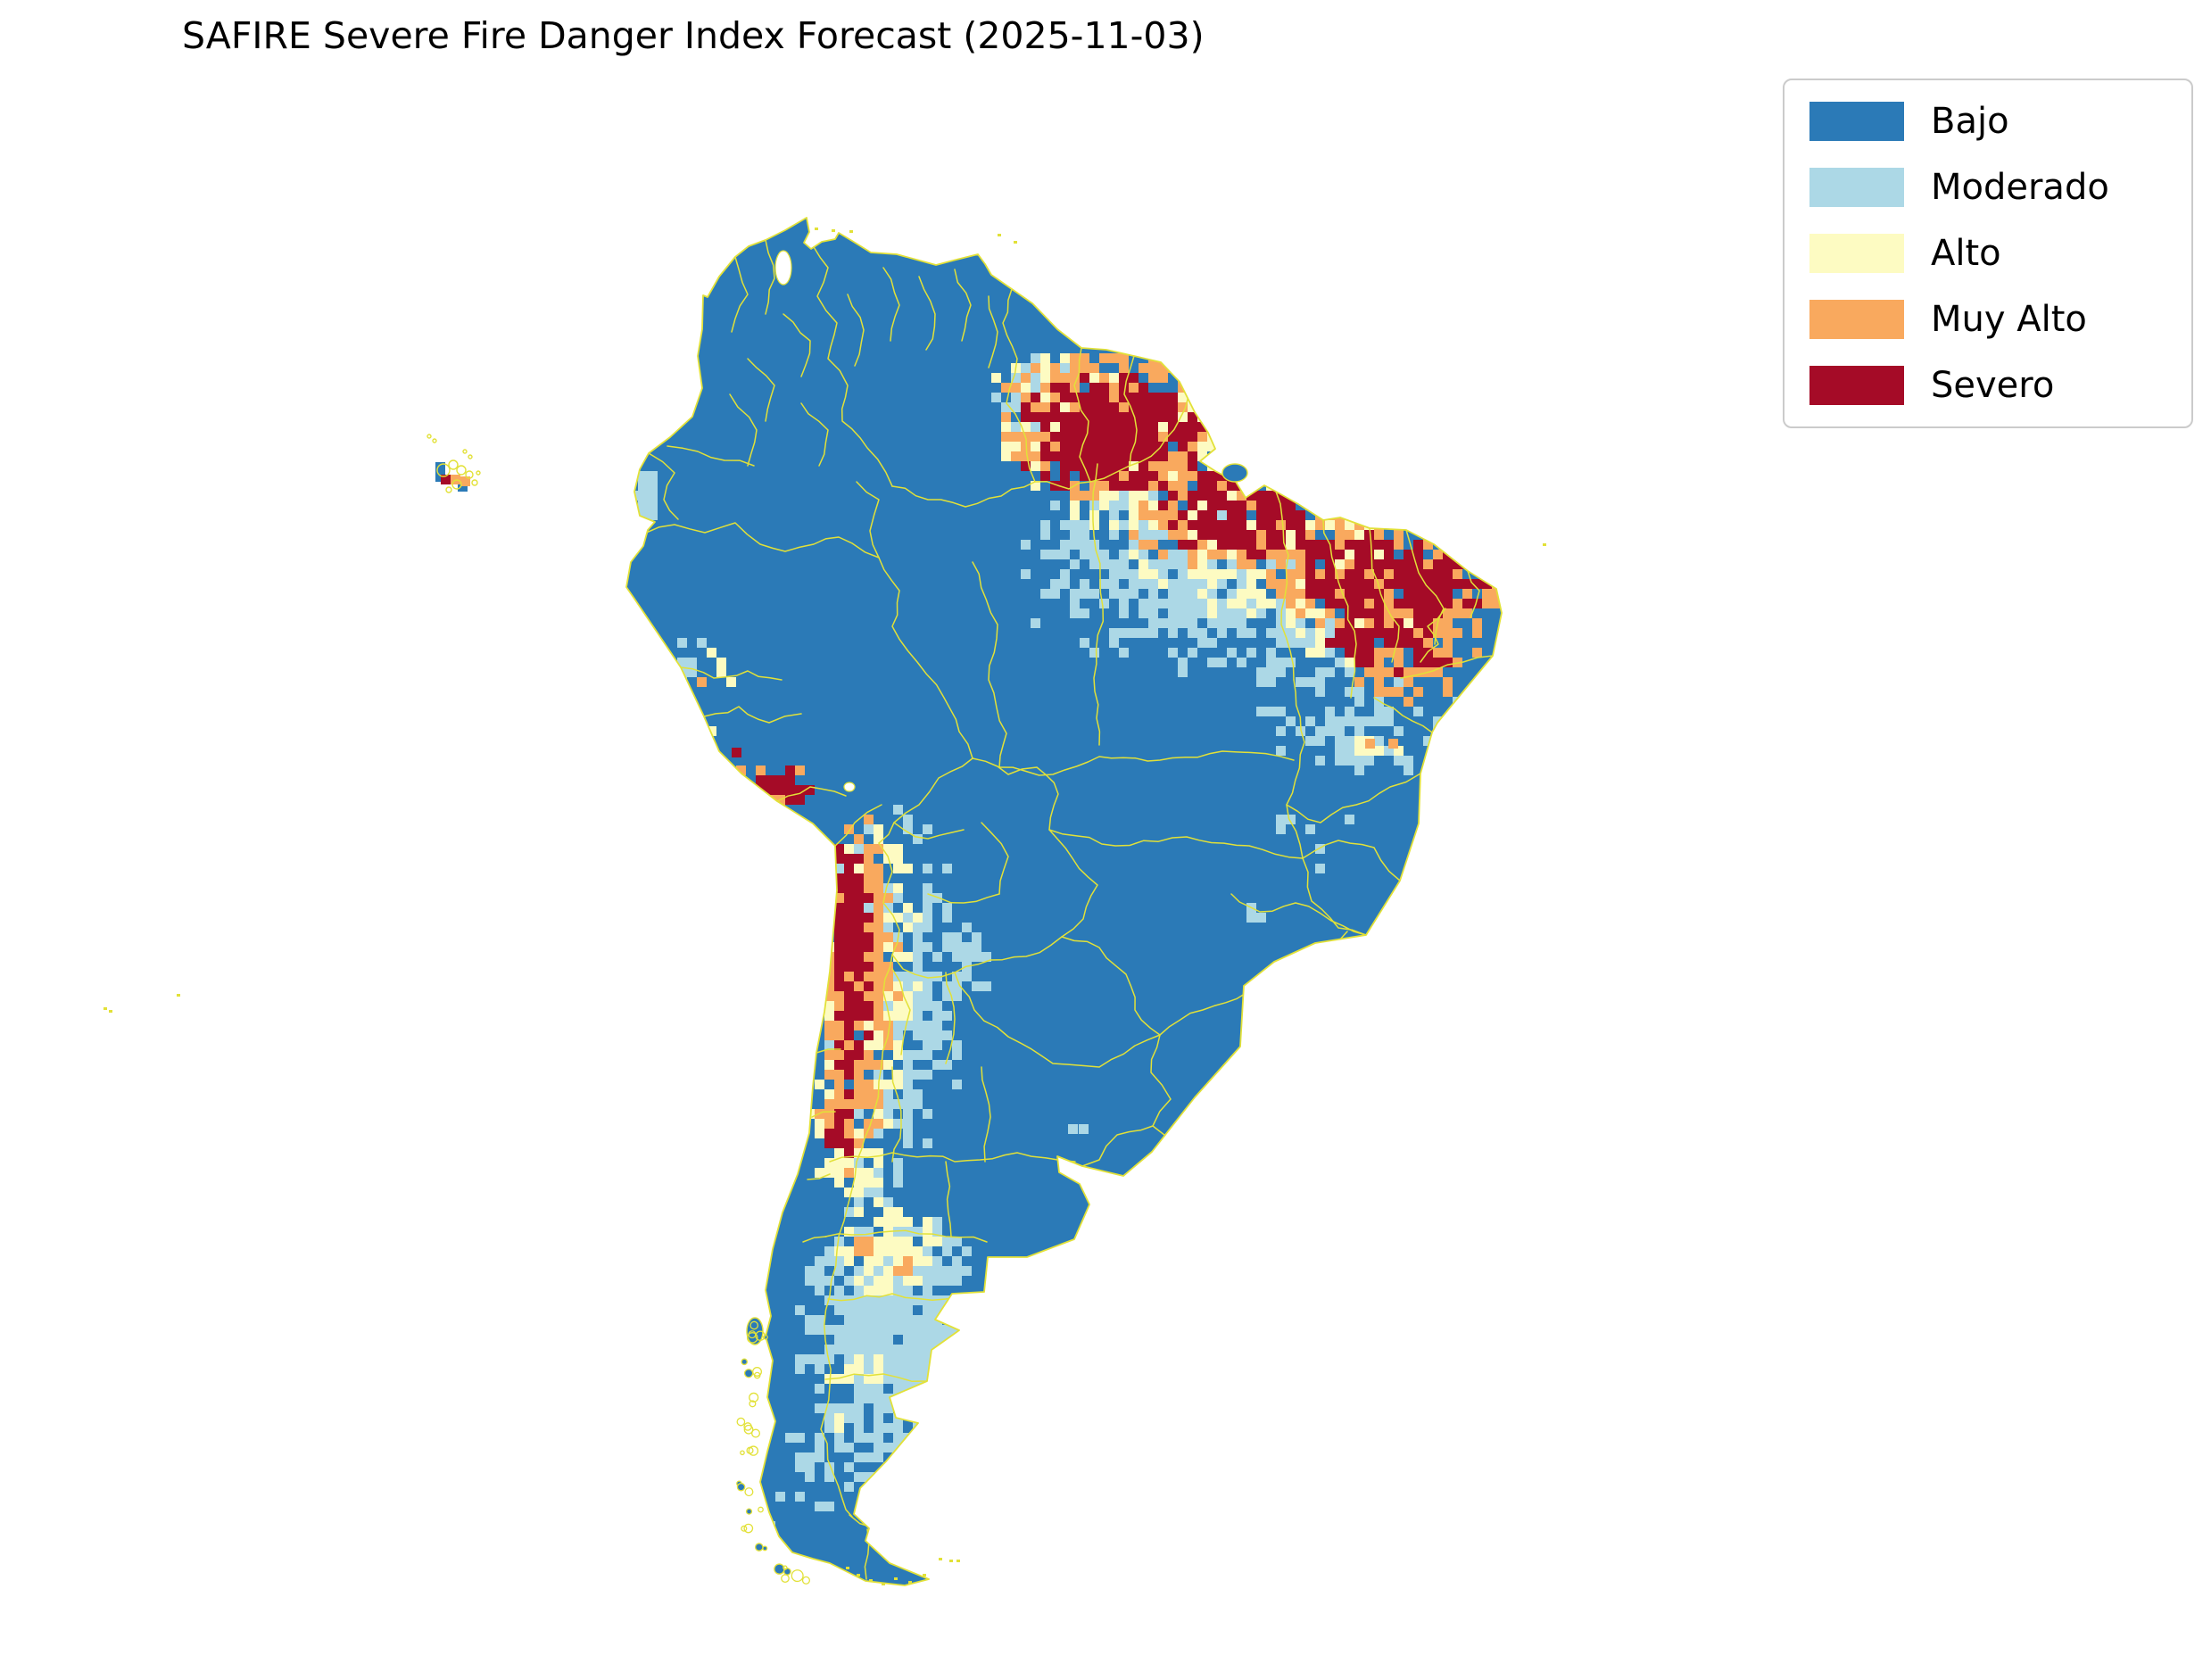  Describe the element at coordinates (815, 521) in the screenshot. I see `lakes` at that location.